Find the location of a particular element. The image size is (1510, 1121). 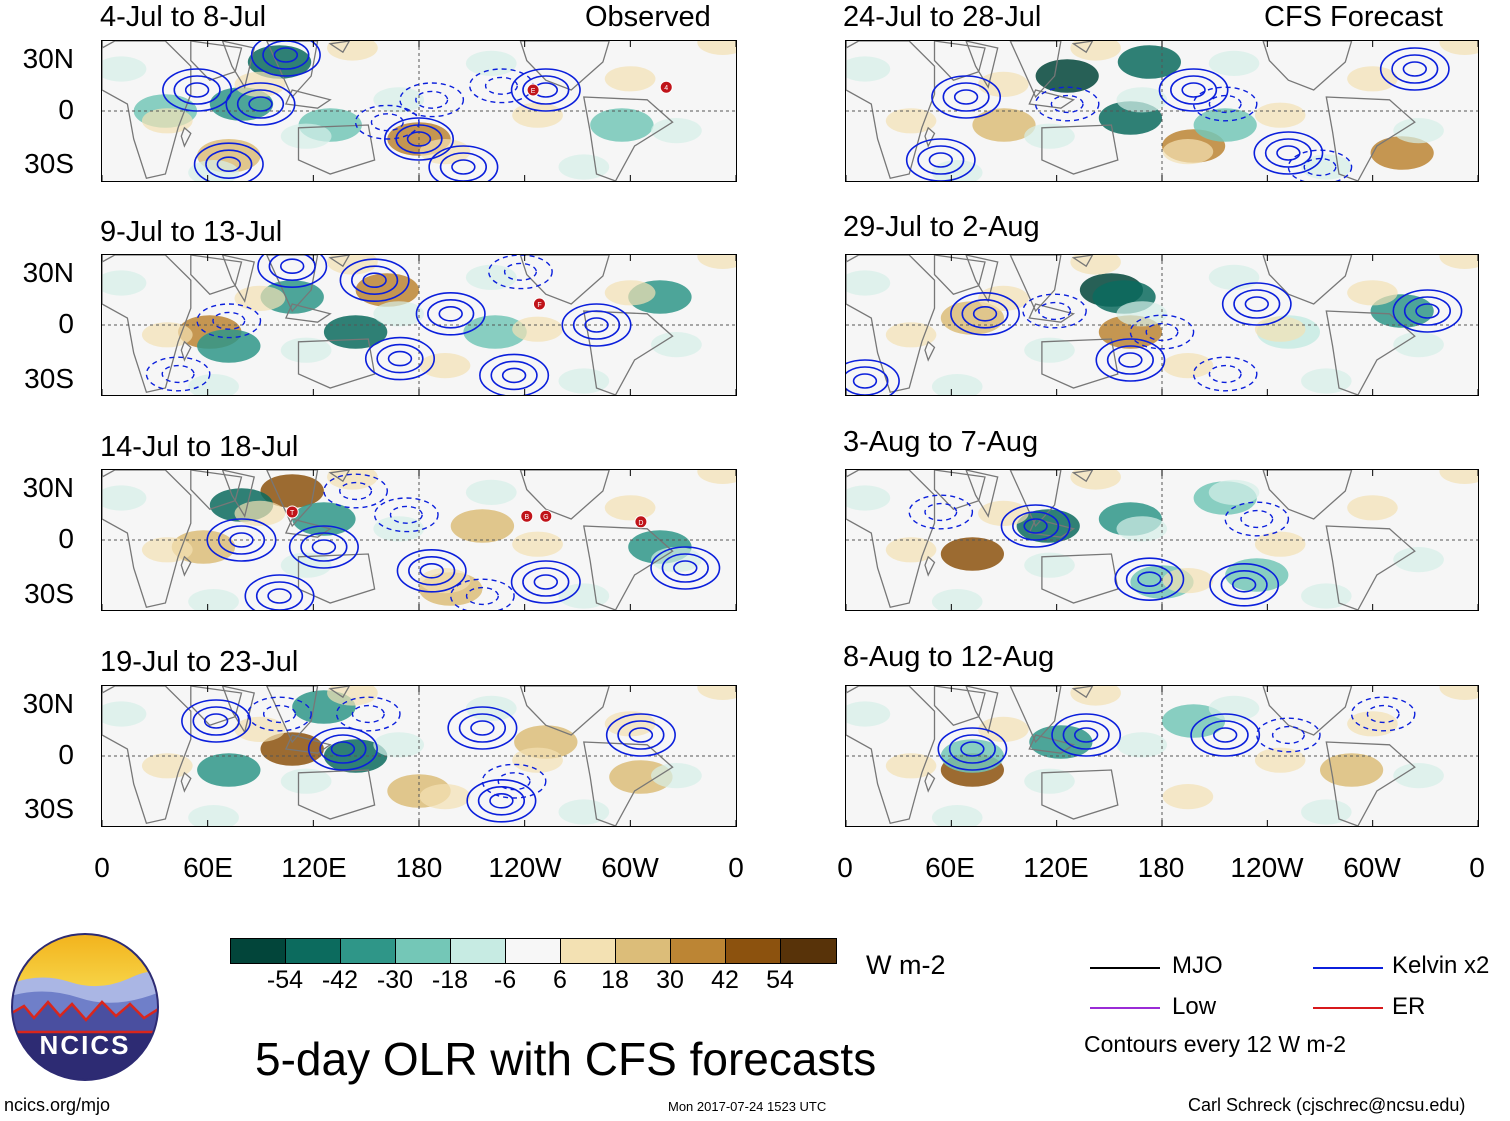

svg-text: G is located at coordinates (545, 517).